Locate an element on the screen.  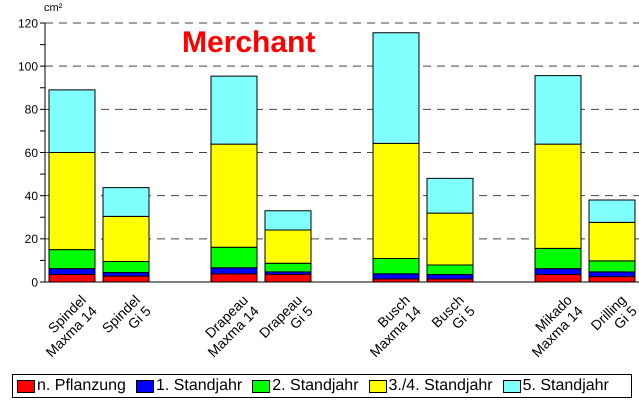
y-tick-label: 100 is located at coordinates (28, 66).